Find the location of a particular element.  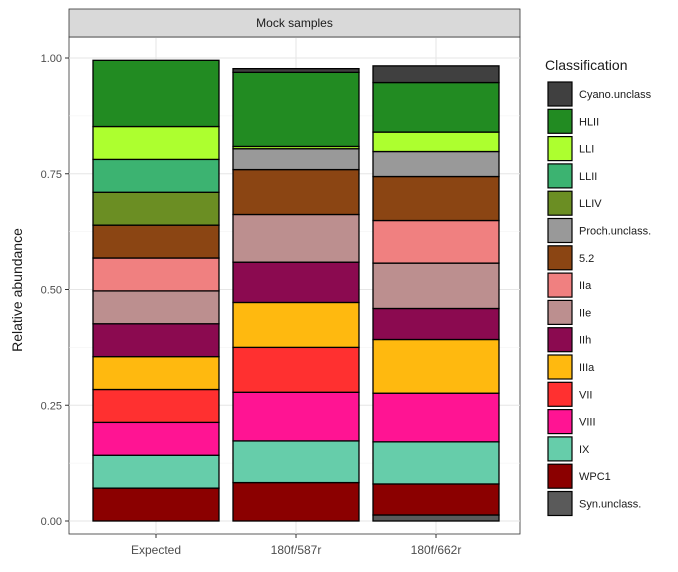

x-tick-label: 180f/662r is located at coordinates (436, 550).